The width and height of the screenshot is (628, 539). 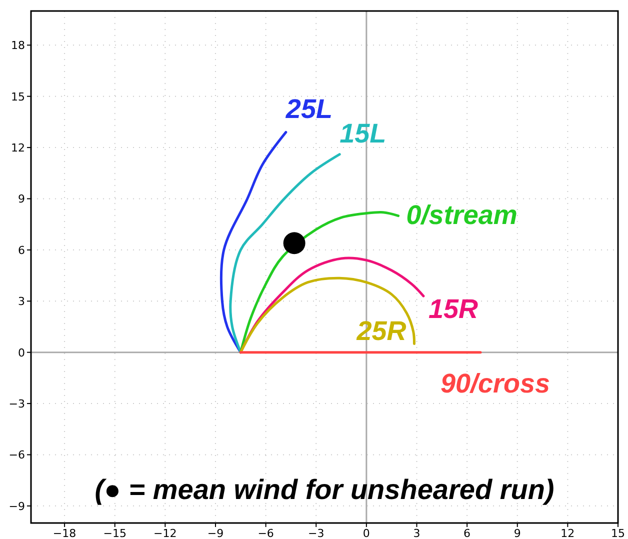 I want to click on y-tick-label: 12, so click(x=18, y=148).